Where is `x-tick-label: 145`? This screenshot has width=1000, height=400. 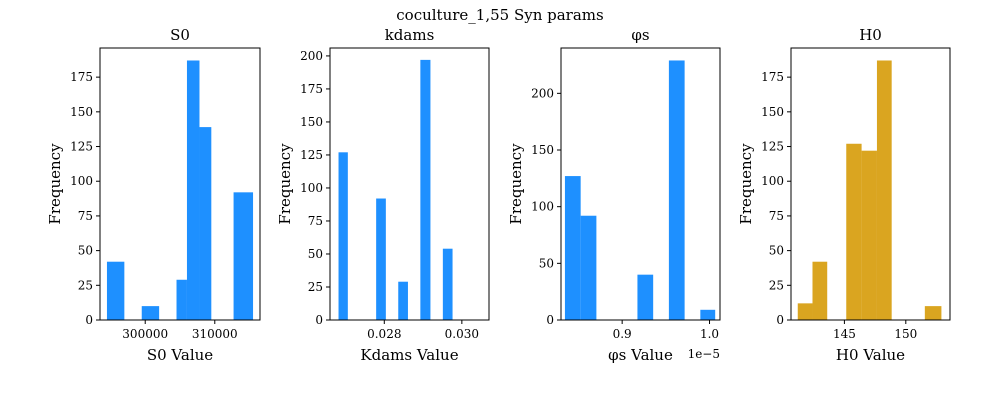
x-tick-label: 145 is located at coordinates (844, 334).